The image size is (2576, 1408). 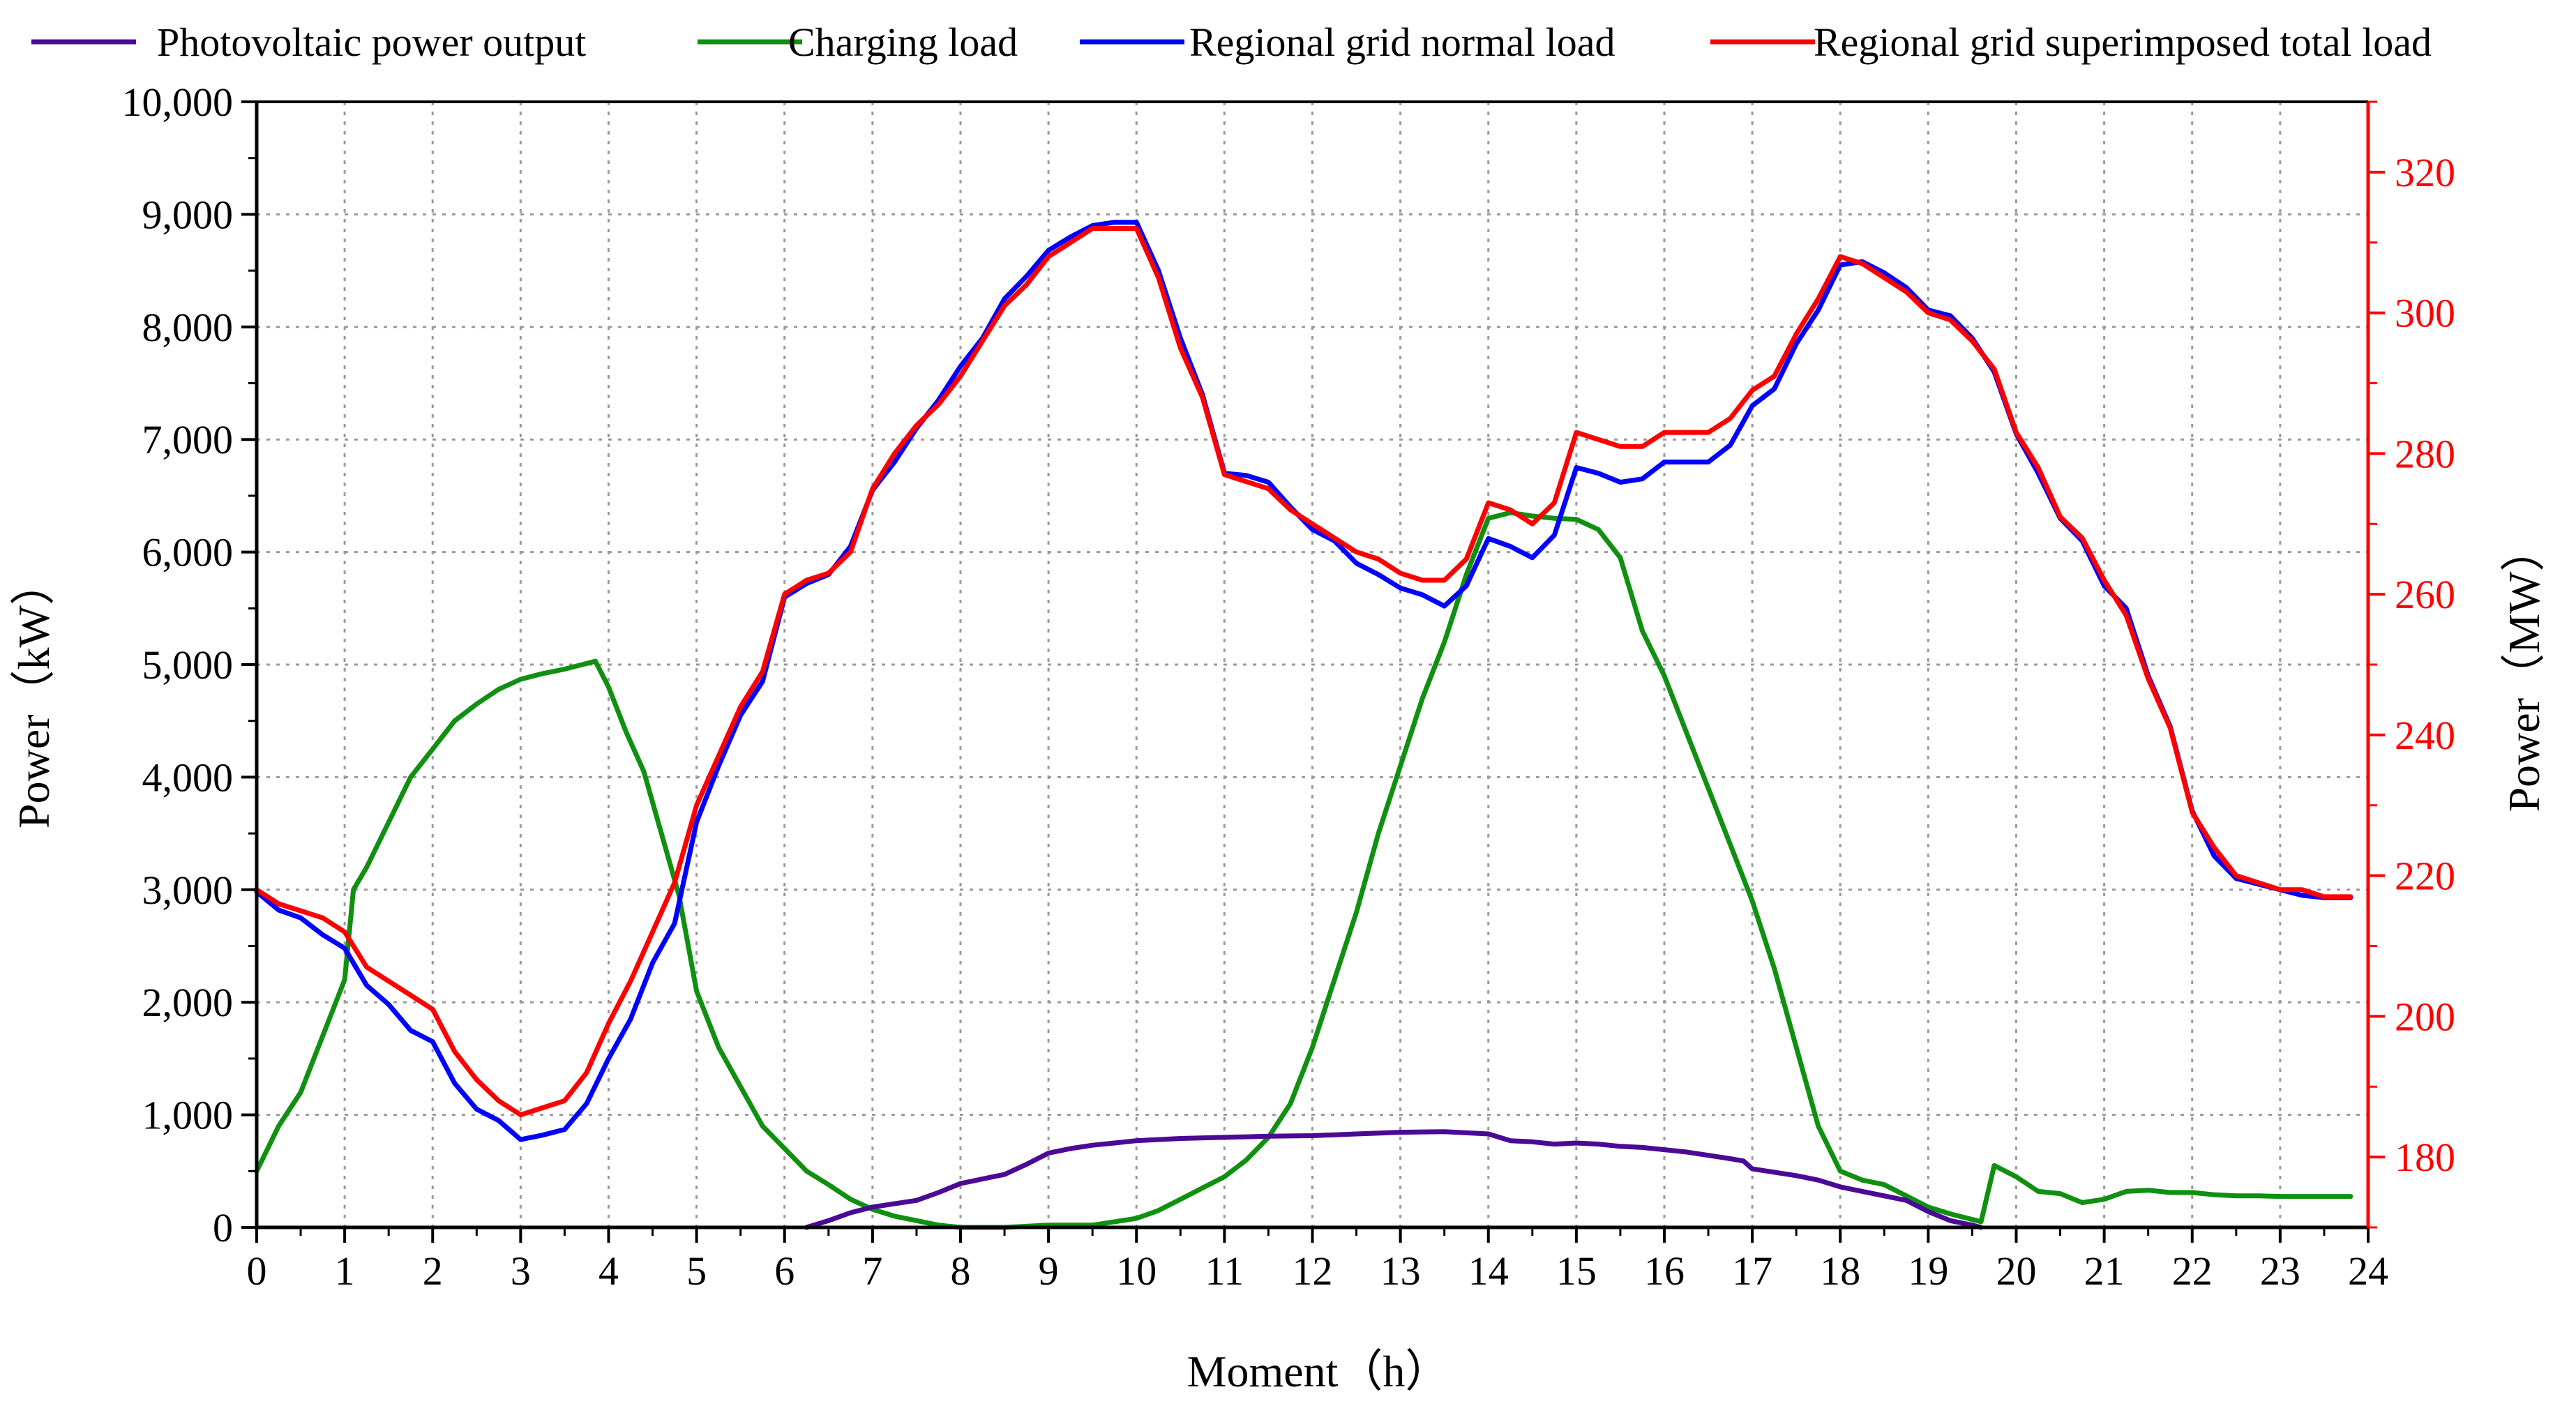 What do you see at coordinates (1928, 1271) in the screenshot?
I see `x-tick-label: 19` at bounding box center [1928, 1271].